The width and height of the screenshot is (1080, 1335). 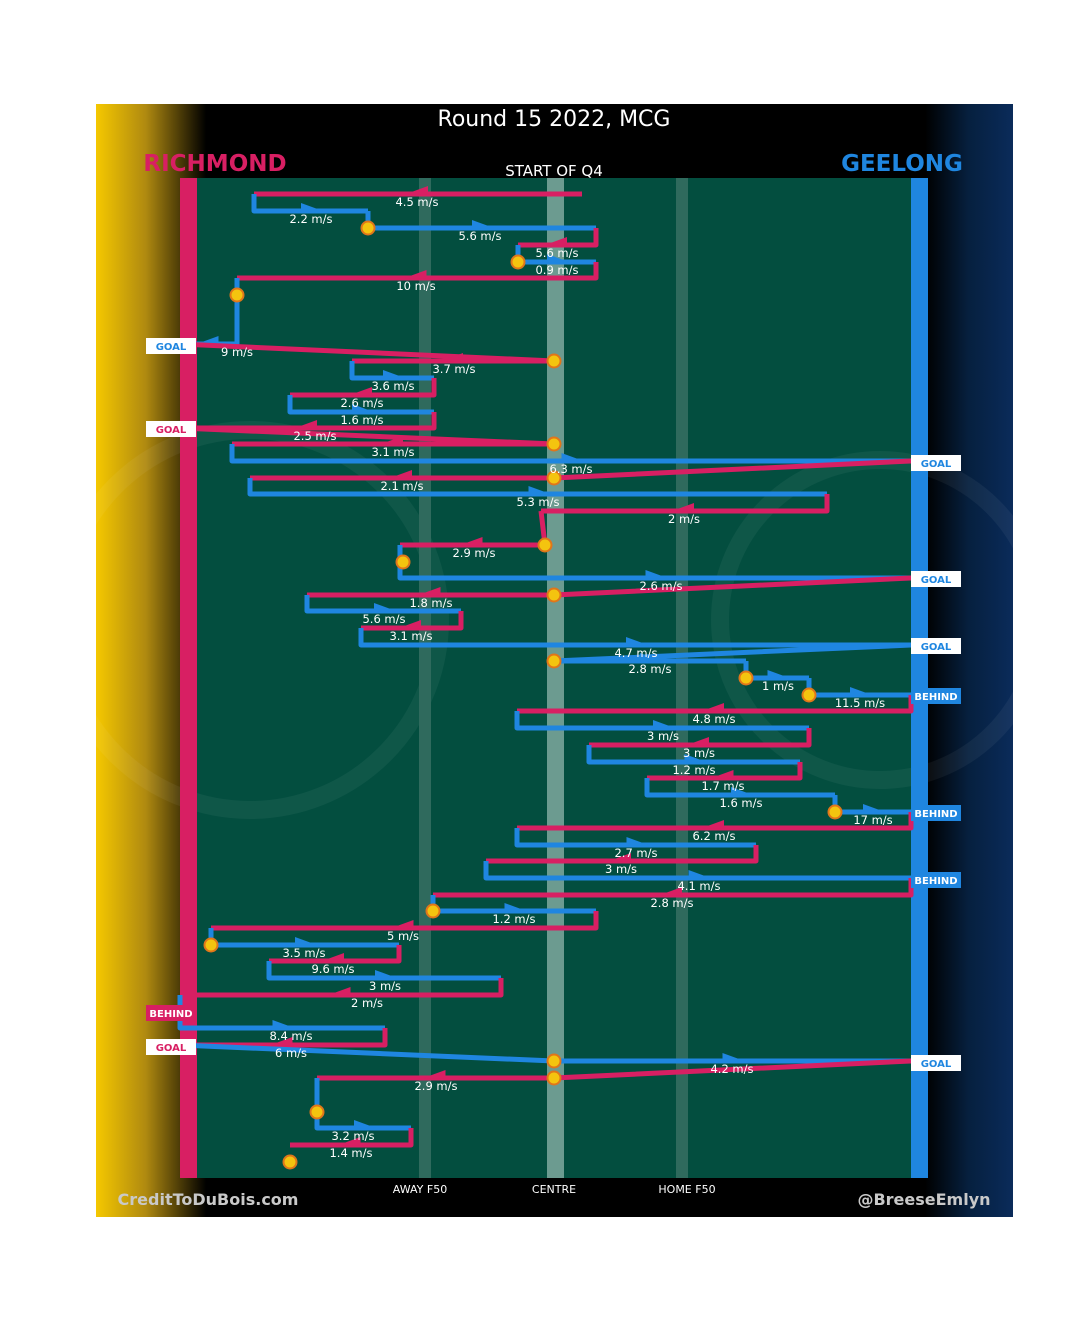 I want to click on speed-label-40: 3.5 m/s, so click(x=303, y=953).